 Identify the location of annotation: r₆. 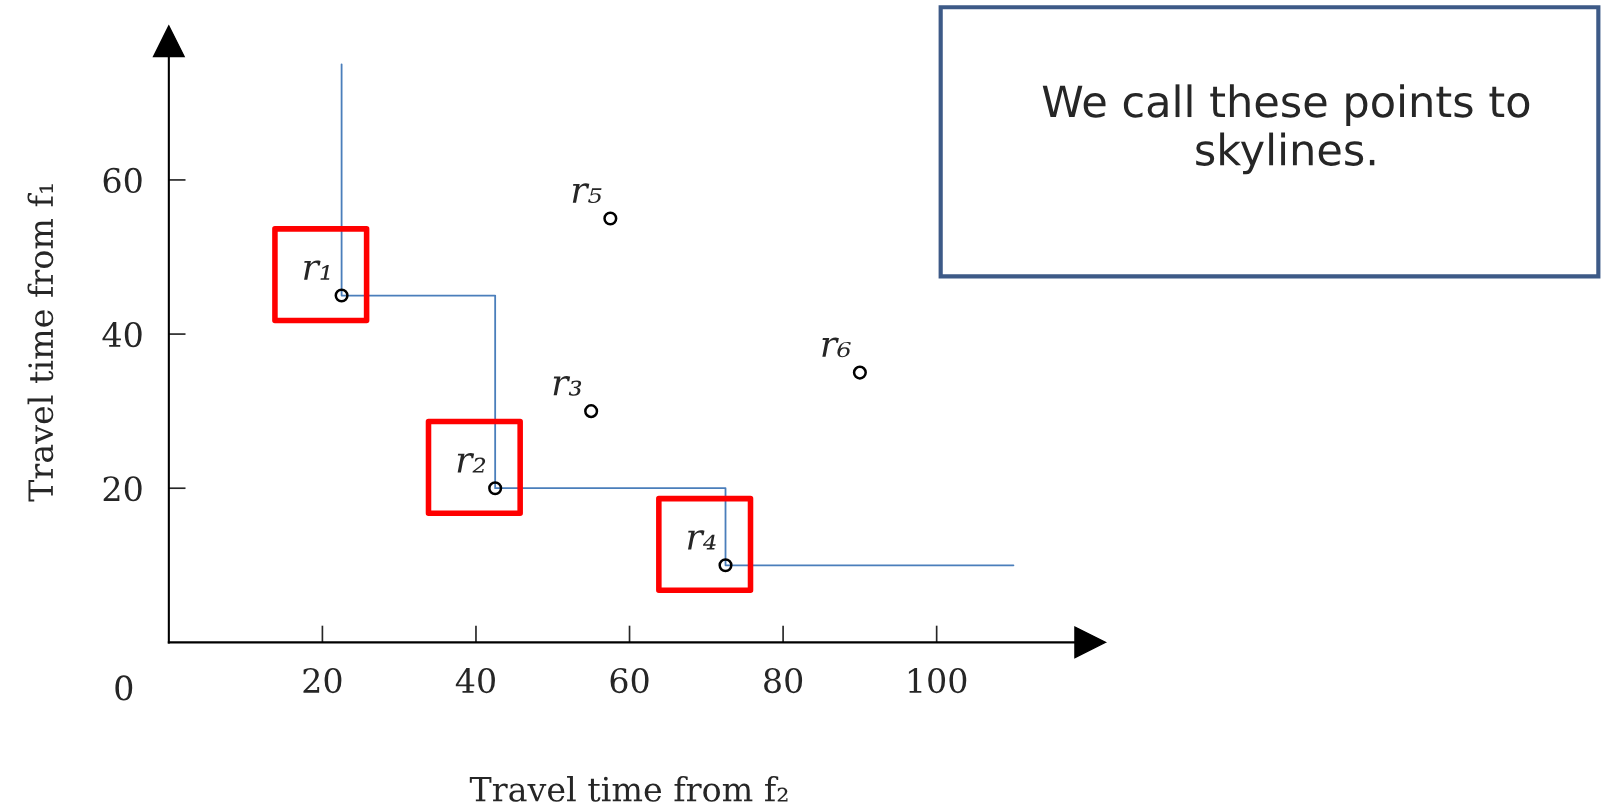
(836, 347).